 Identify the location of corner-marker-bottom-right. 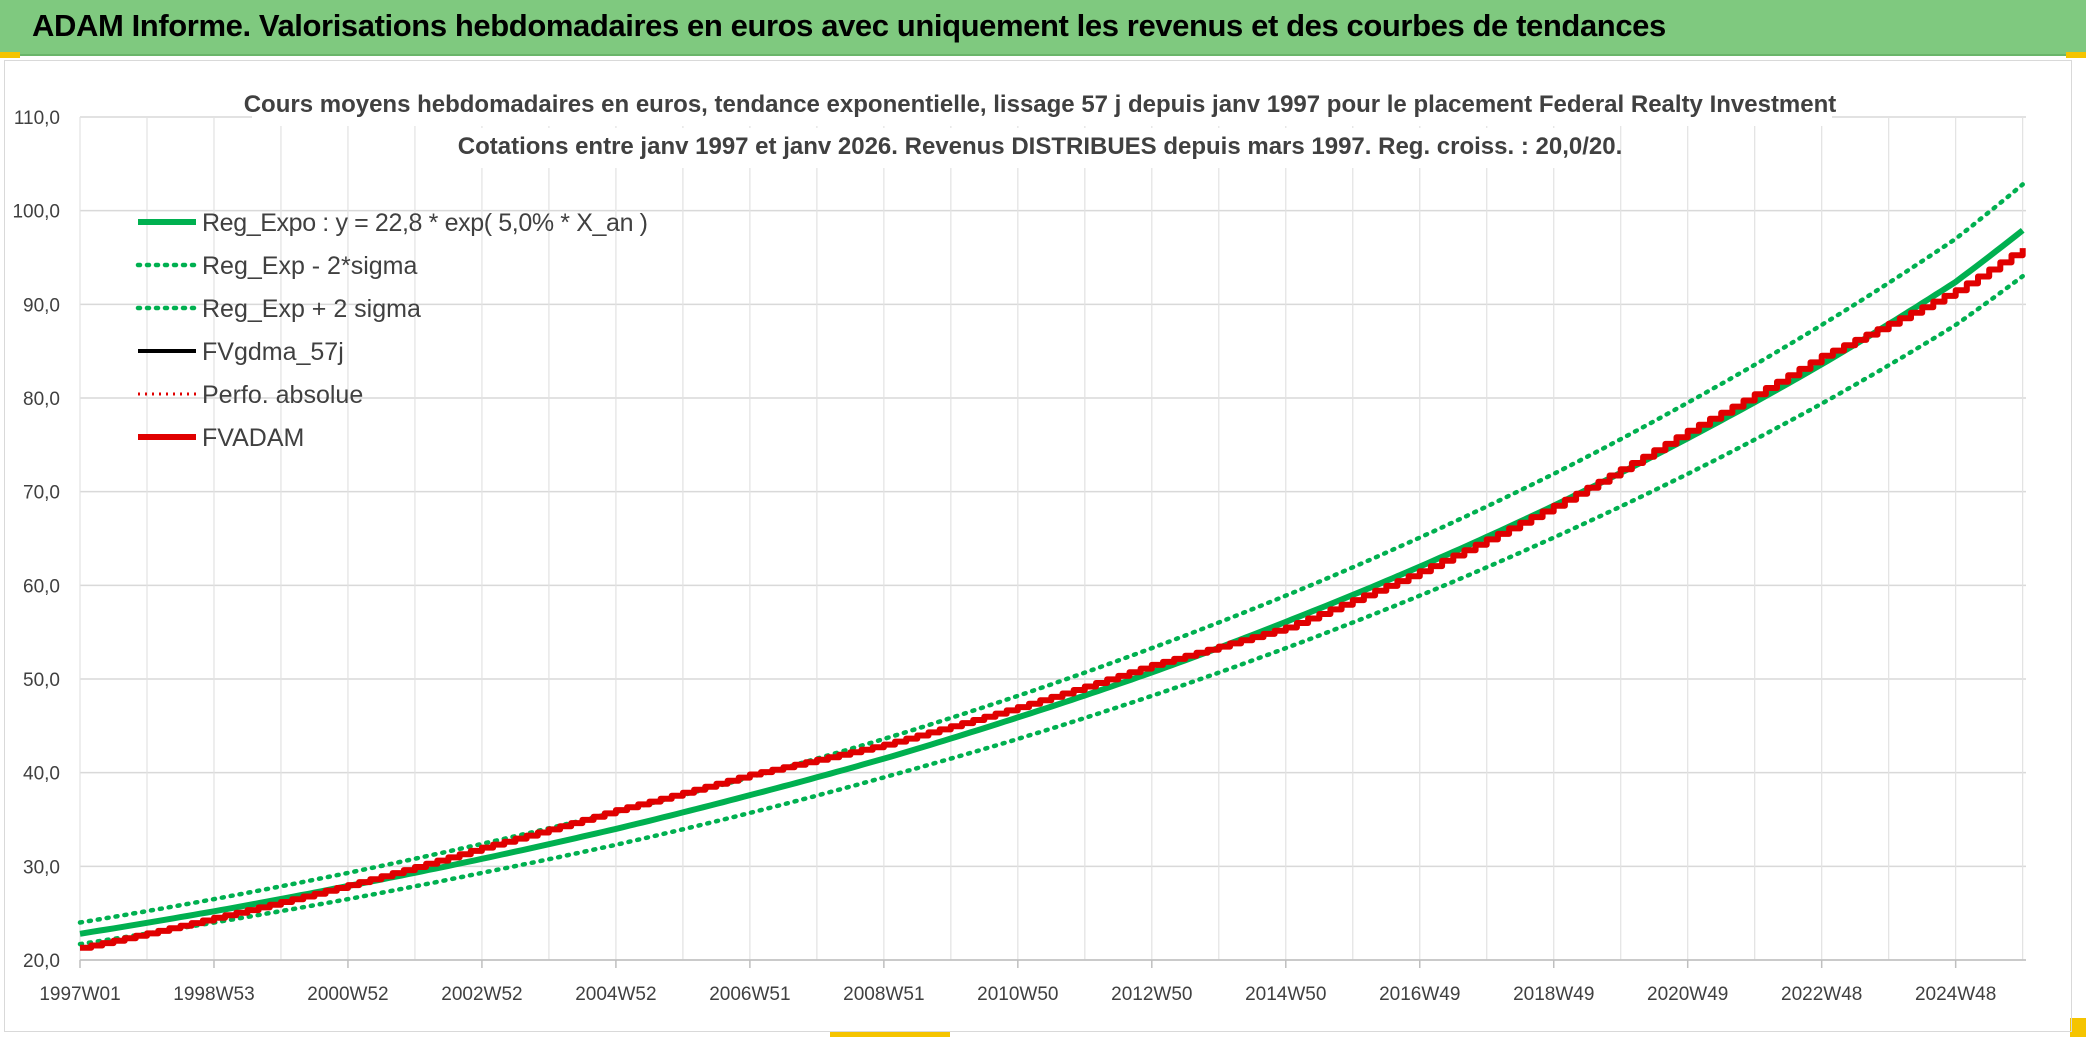
(2078, 1027).